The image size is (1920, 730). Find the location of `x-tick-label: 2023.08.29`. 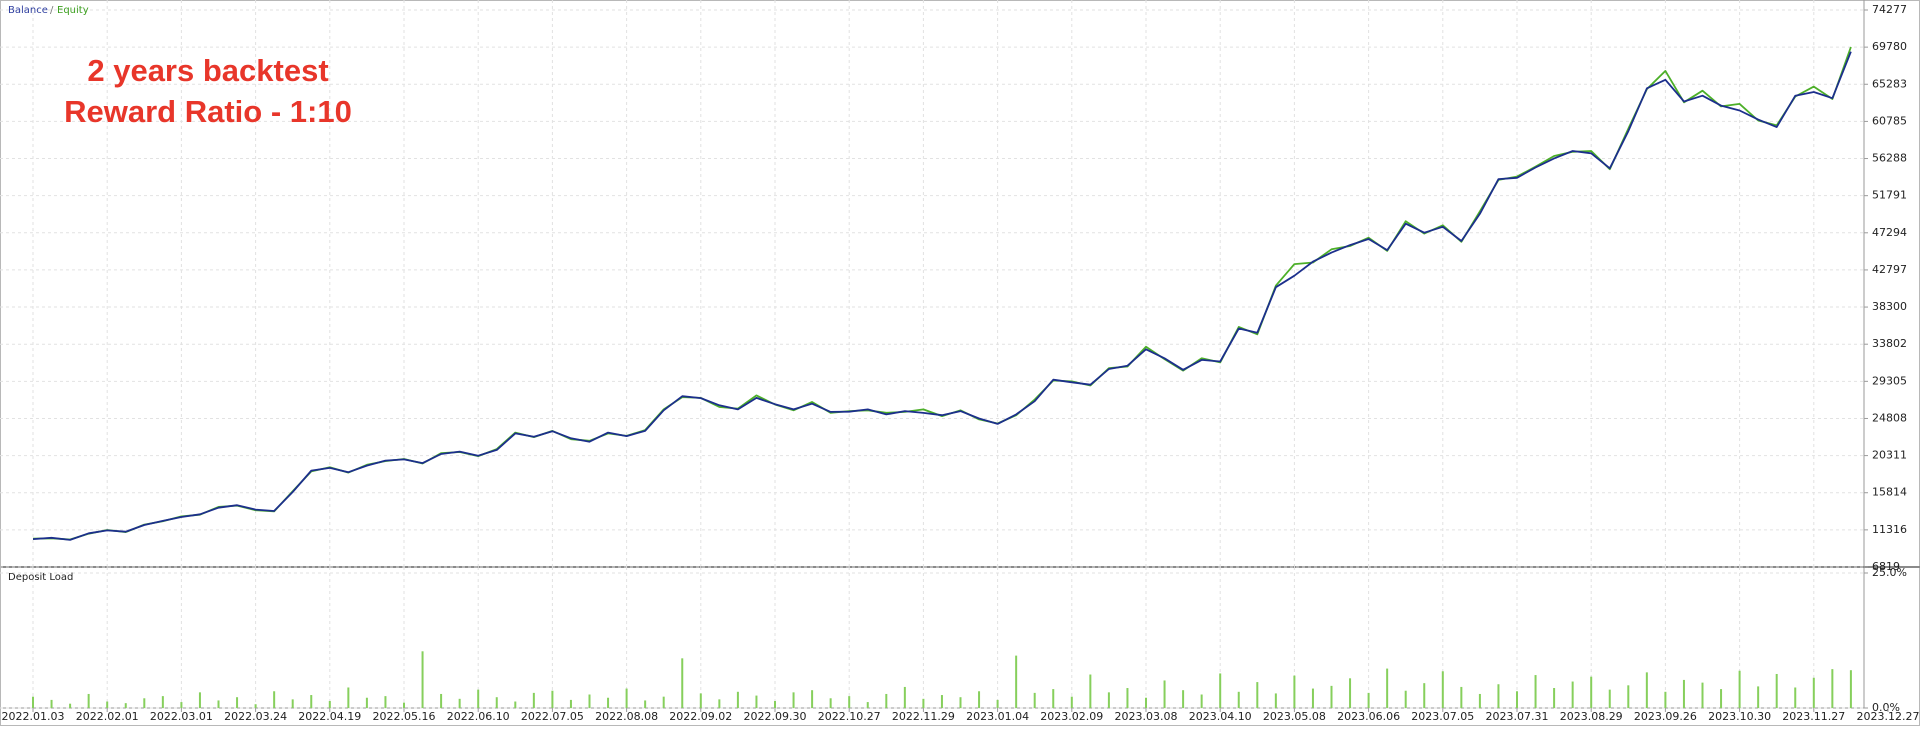

x-tick-label: 2023.08.29 is located at coordinates (1591, 716).